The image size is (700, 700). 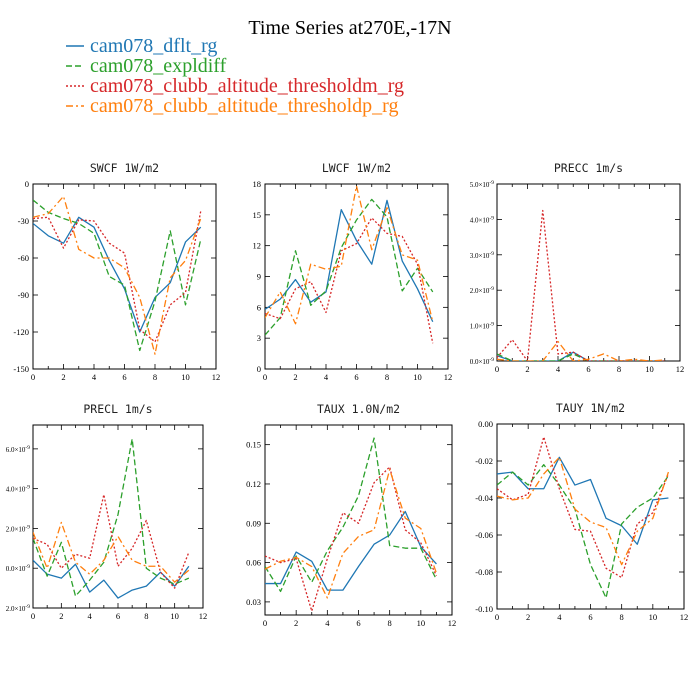 What do you see at coordinates (485, 424) in the screenshot?
I see `y-tick-label: 0.00` at bounding box center [485, 424].